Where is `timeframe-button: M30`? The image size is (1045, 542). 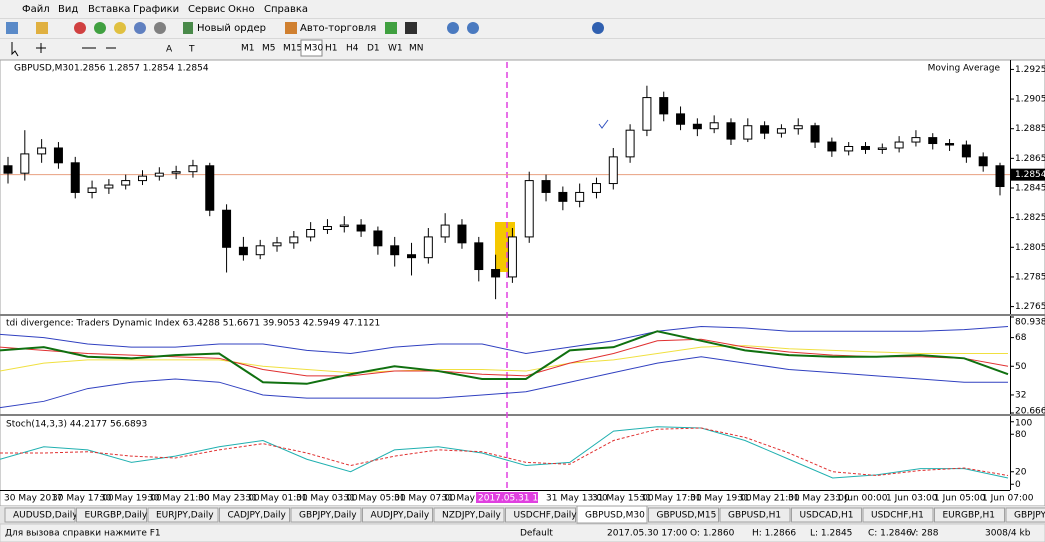 timeframe-button: M30 is located at coordinates (313, 49).